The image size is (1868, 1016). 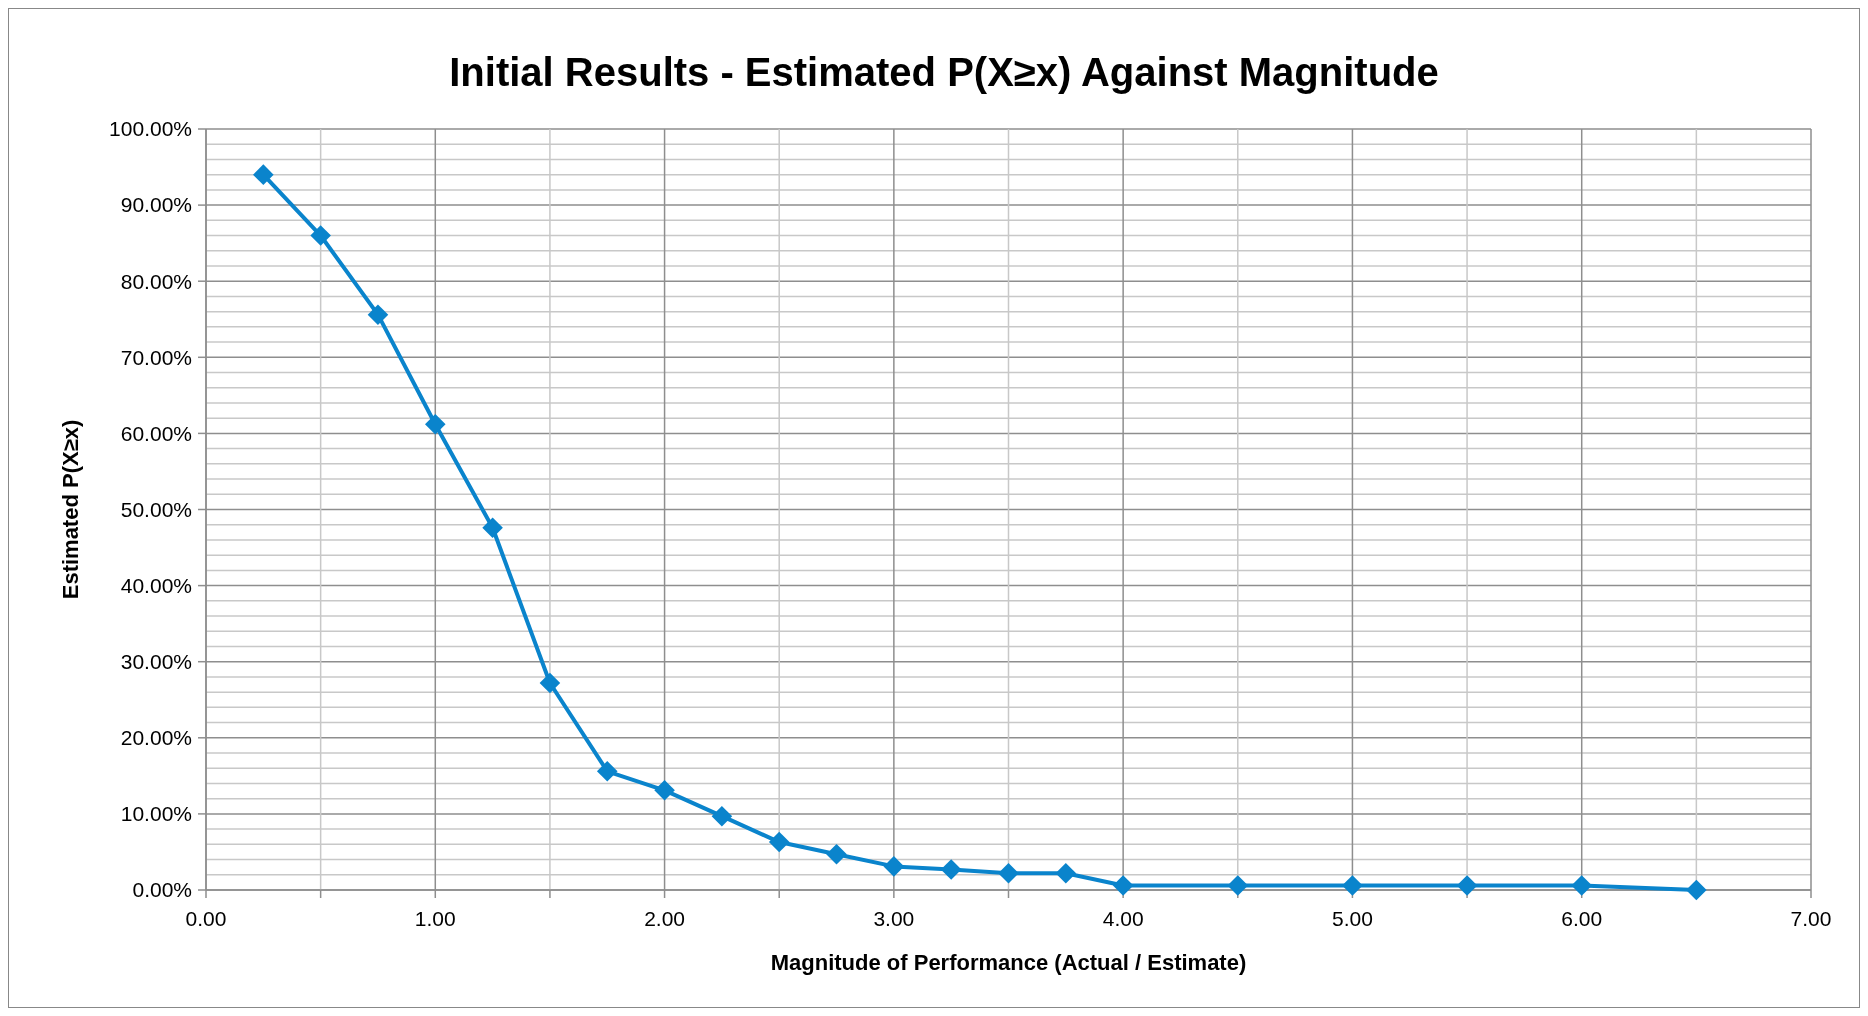 I want to click on y-tick-label: 100.00%, so click(x=150, y=129).